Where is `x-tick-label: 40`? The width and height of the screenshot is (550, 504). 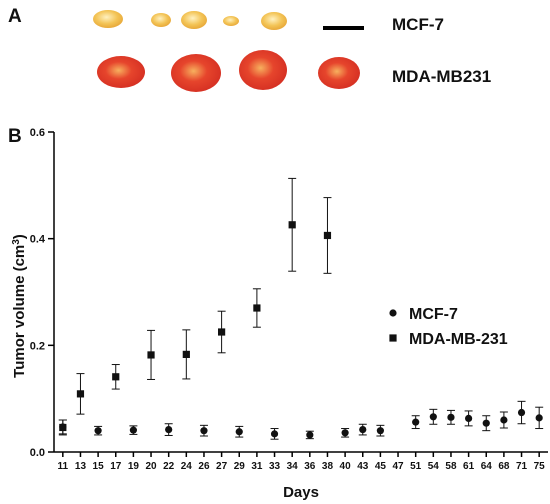
x-tick-label: 40 is located at coordinates (346, 466).